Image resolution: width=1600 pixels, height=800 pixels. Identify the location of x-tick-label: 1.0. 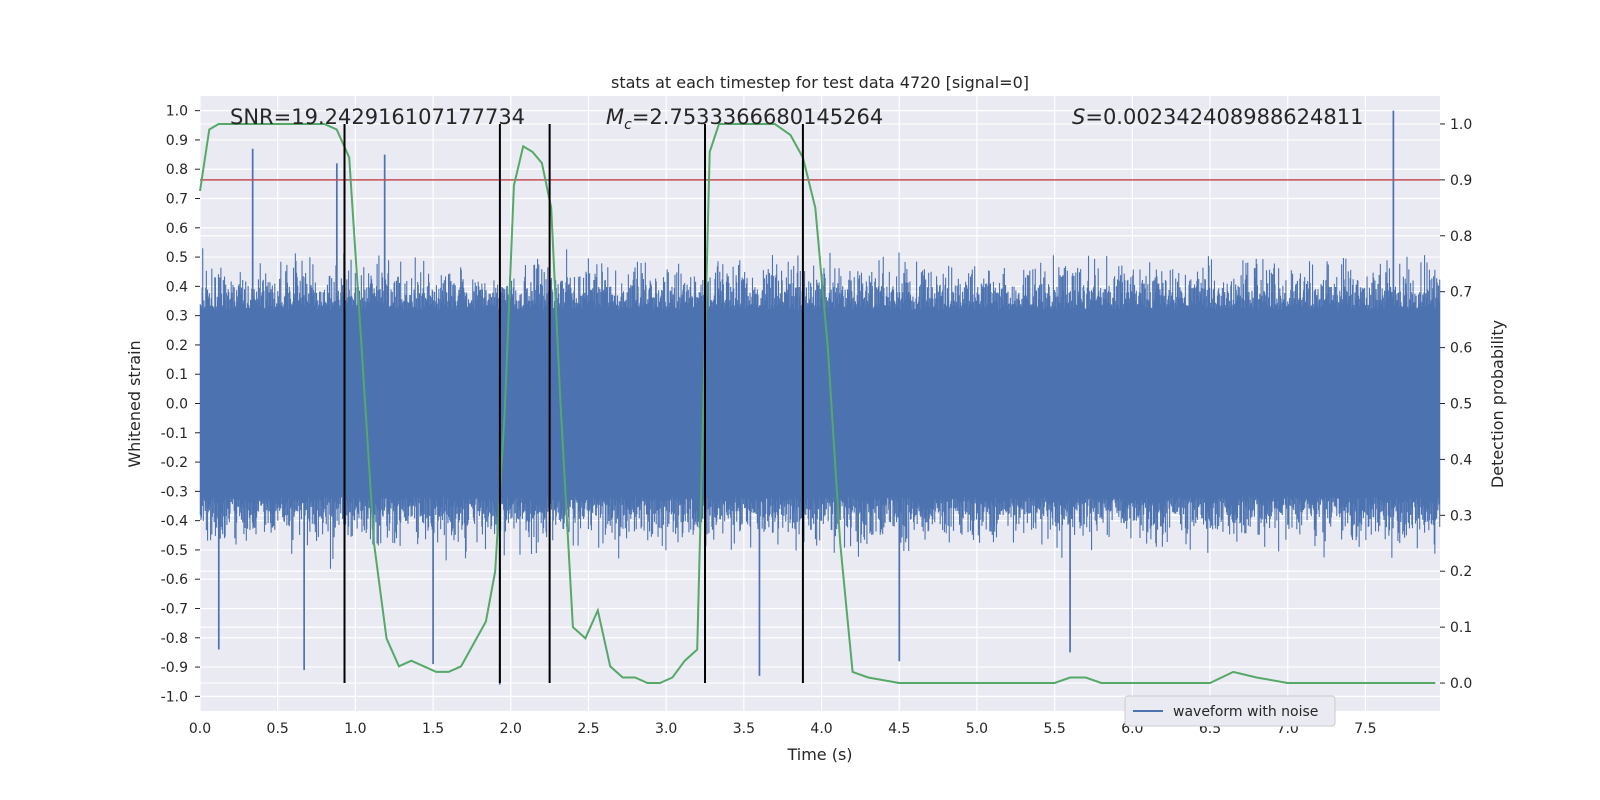
(355, 729).